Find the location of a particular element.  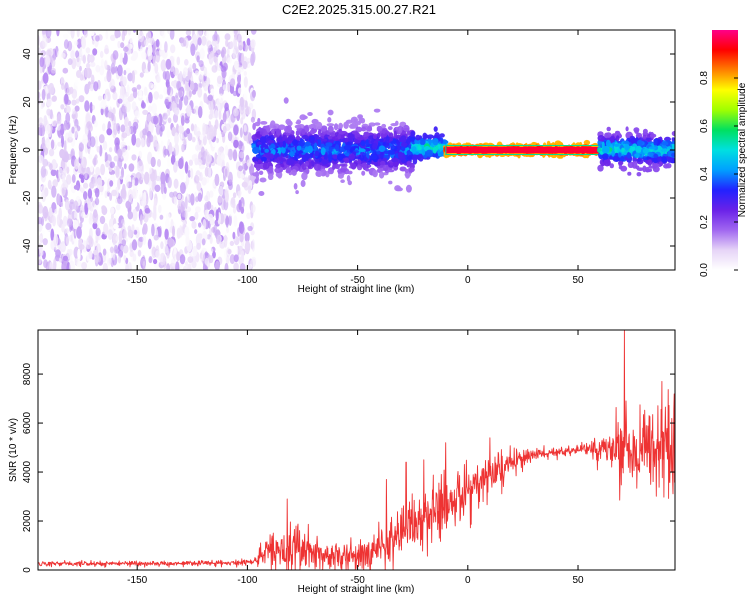

snr-x-label: Height of straight line (km) is located at coordinates (356, 589).